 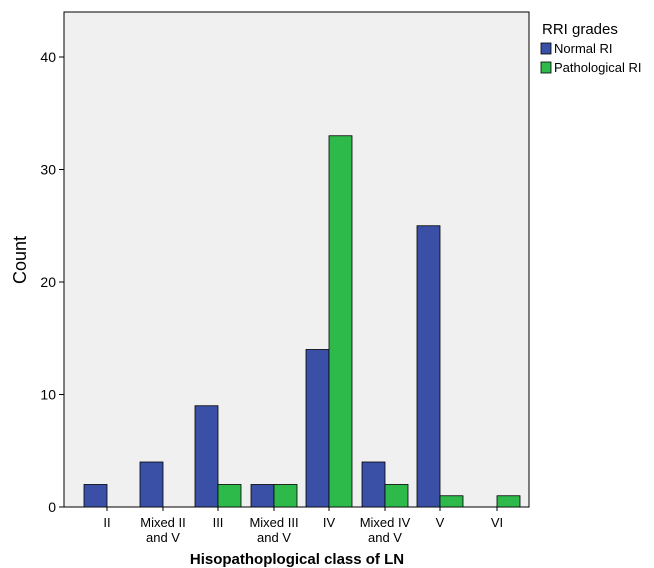 I want to click on y-tick-label: 0, so click(x=52, y=507).